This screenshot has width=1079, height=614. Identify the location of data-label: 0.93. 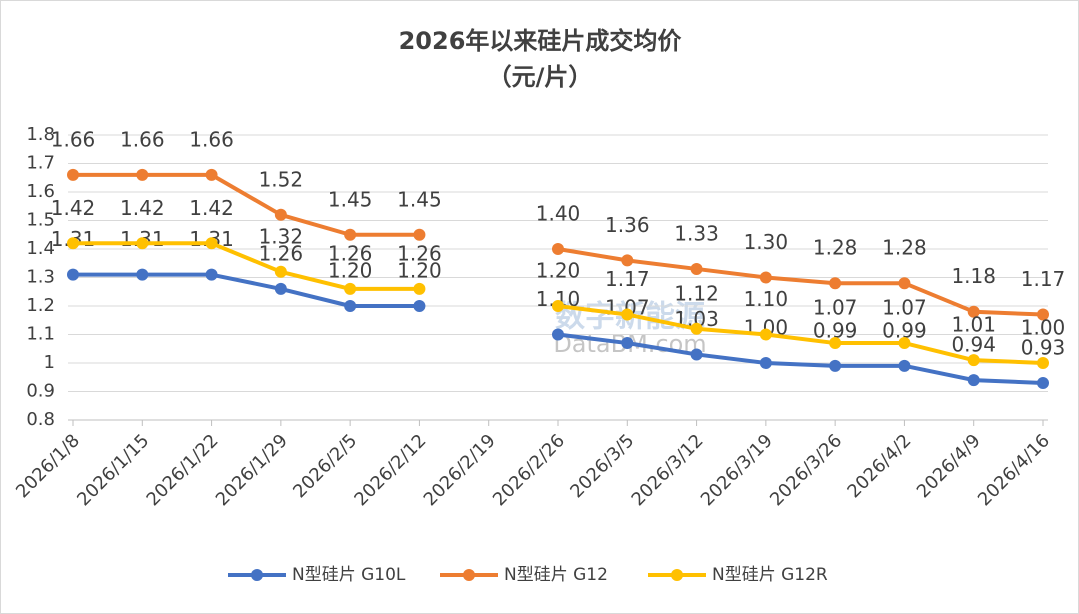
(1043, 347).